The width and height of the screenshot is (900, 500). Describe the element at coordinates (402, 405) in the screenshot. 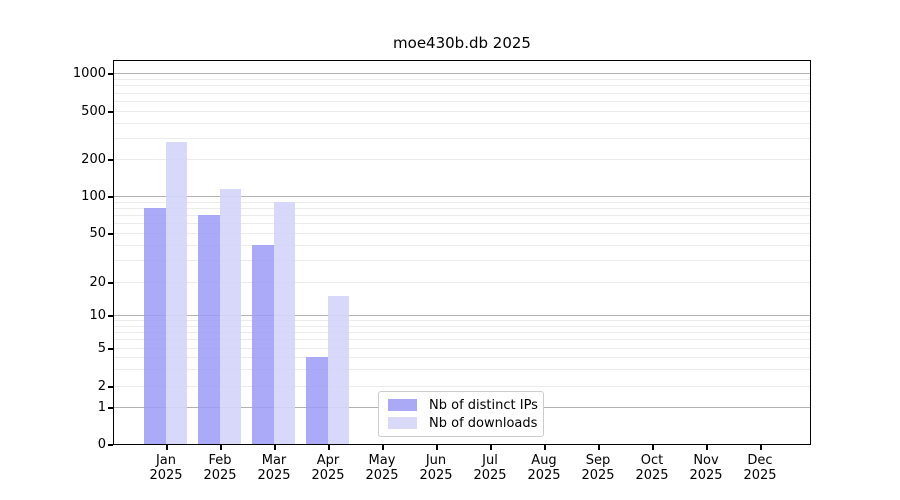

I see `legend-swatch-distinct-ips` at that location.